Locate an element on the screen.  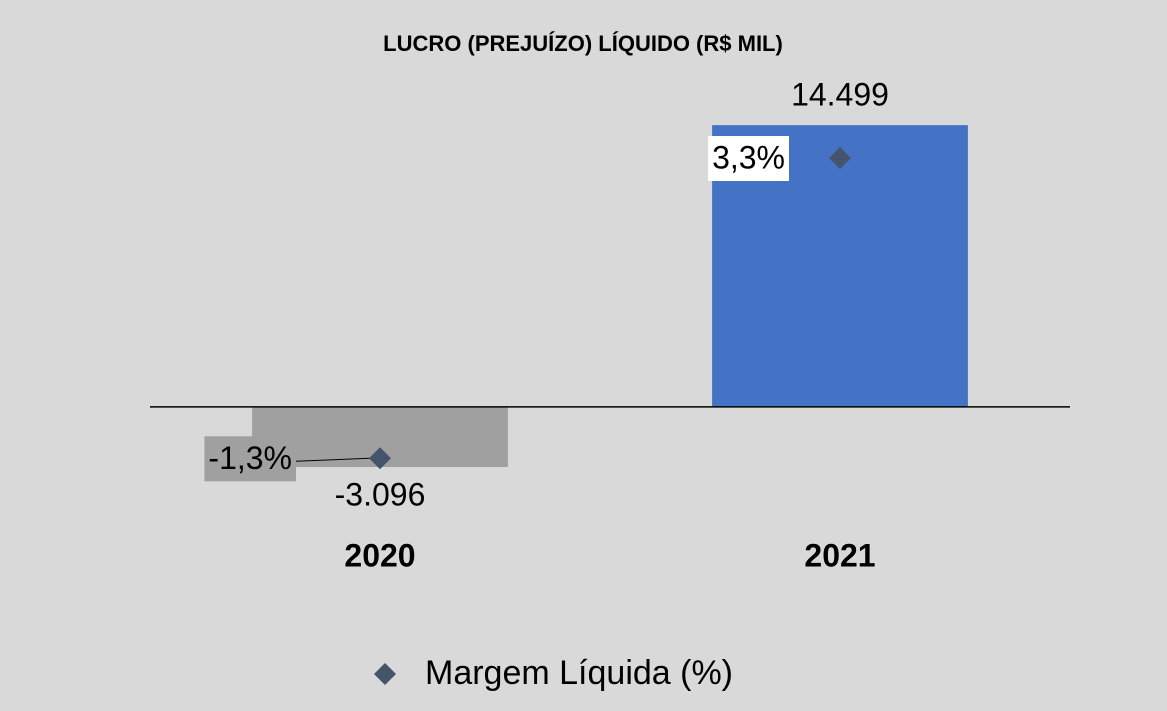
margin-label: 3,3% is located at coordinates (748, 157).